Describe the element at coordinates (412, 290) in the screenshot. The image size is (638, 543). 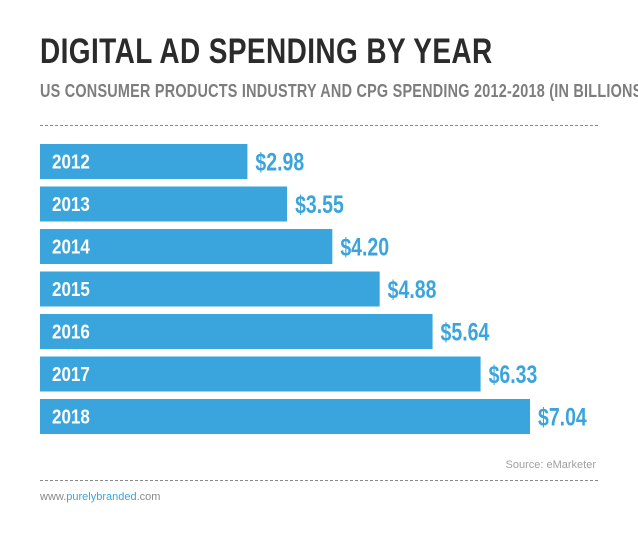
I see `value-label-2015: $4.88` at that location.